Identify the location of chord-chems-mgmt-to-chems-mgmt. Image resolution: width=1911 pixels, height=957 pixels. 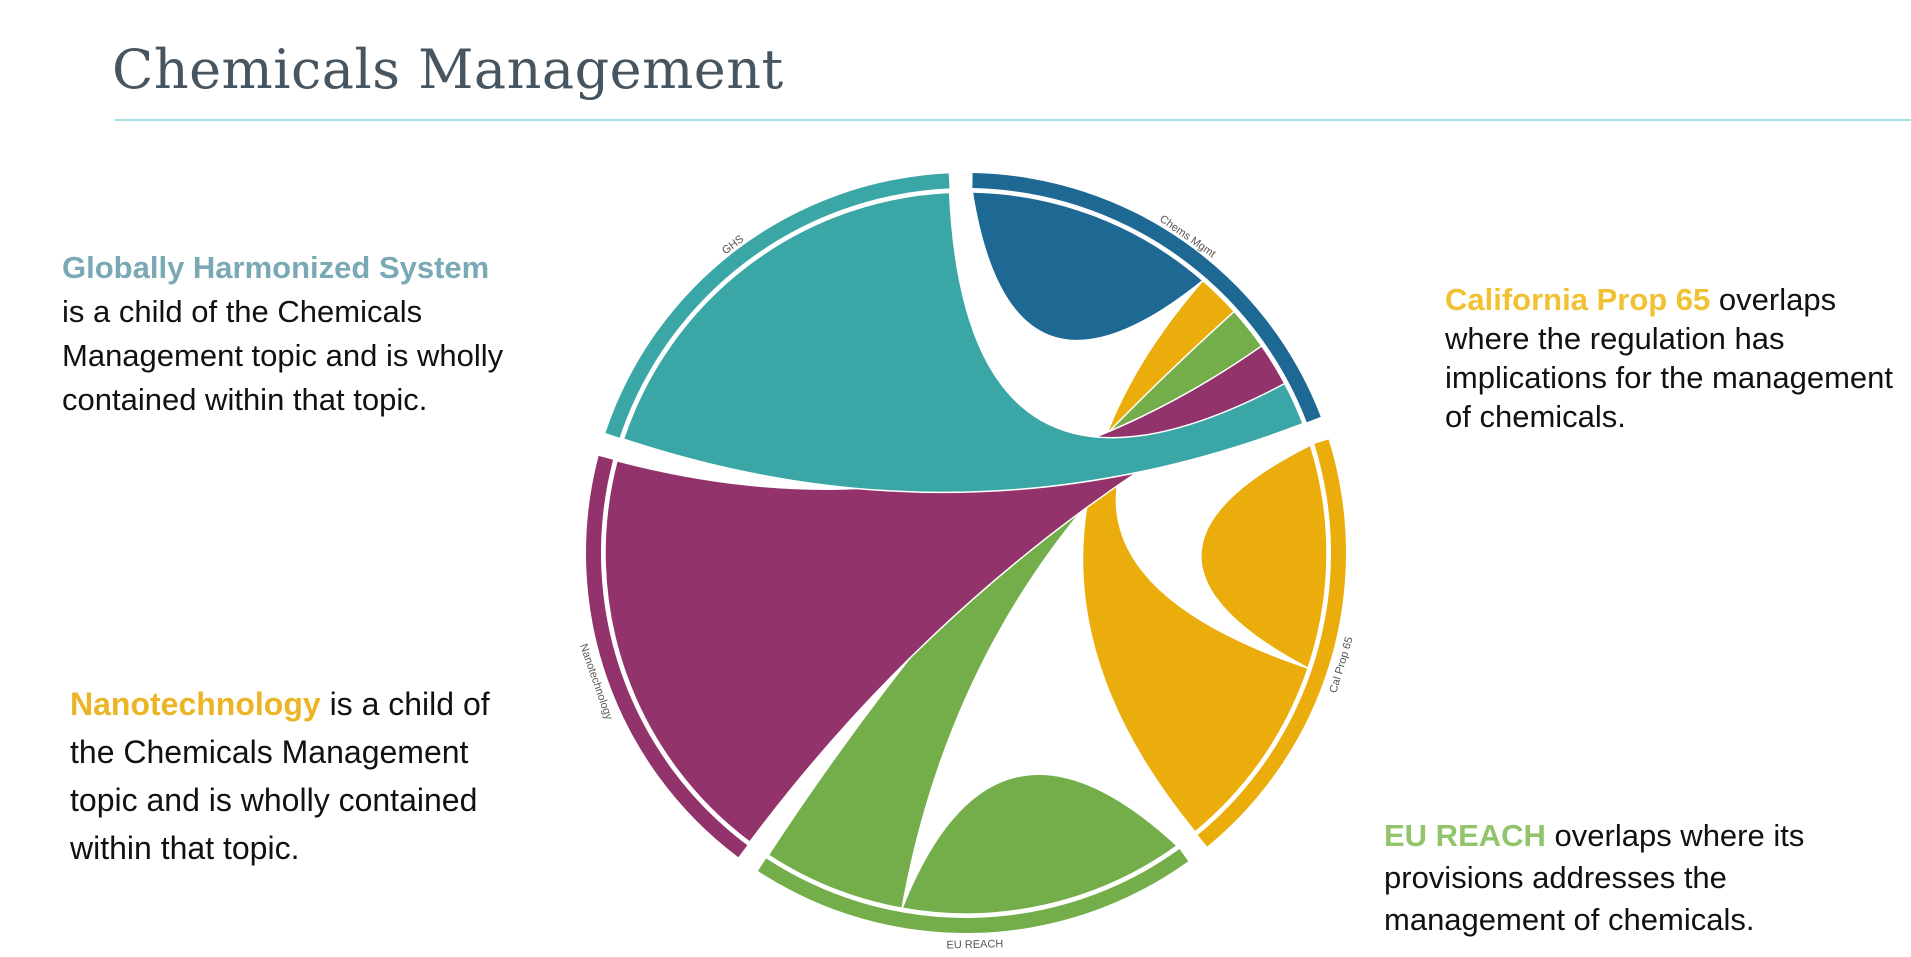
(1088, 266).